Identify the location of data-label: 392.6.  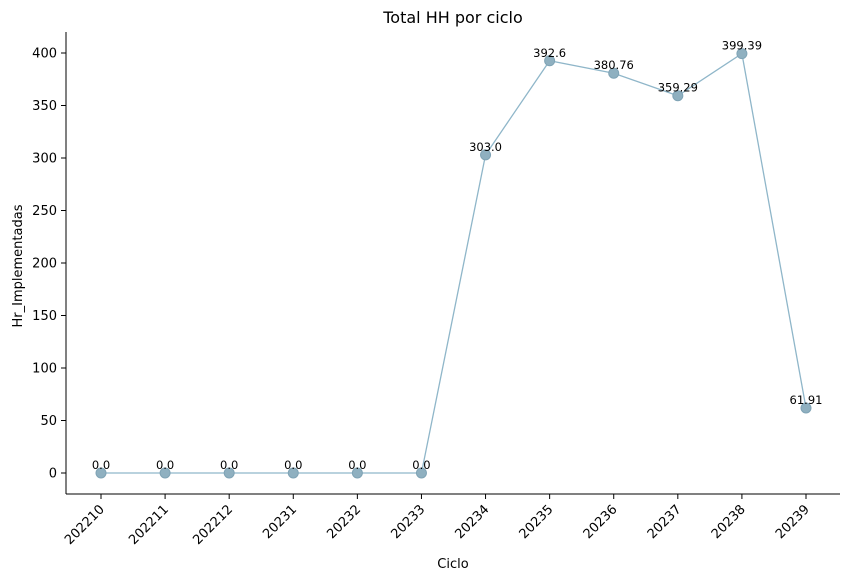
(549, 53).